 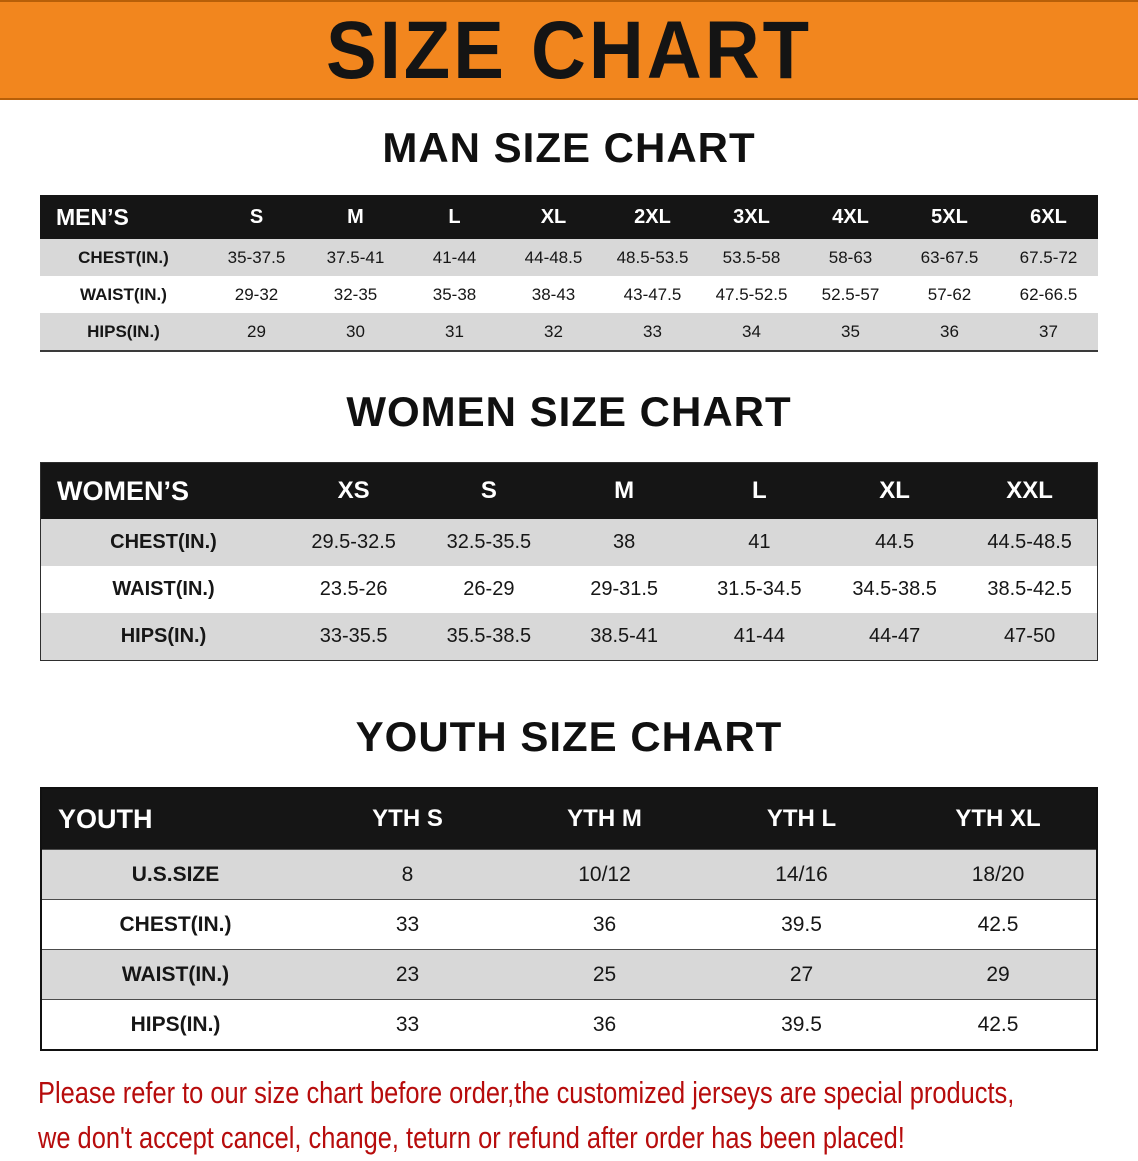 What do you see at coordinates (894, 589) in the screenshot?
I see `table-cell: 34.5-38.5` at bounding box center [894, 589].